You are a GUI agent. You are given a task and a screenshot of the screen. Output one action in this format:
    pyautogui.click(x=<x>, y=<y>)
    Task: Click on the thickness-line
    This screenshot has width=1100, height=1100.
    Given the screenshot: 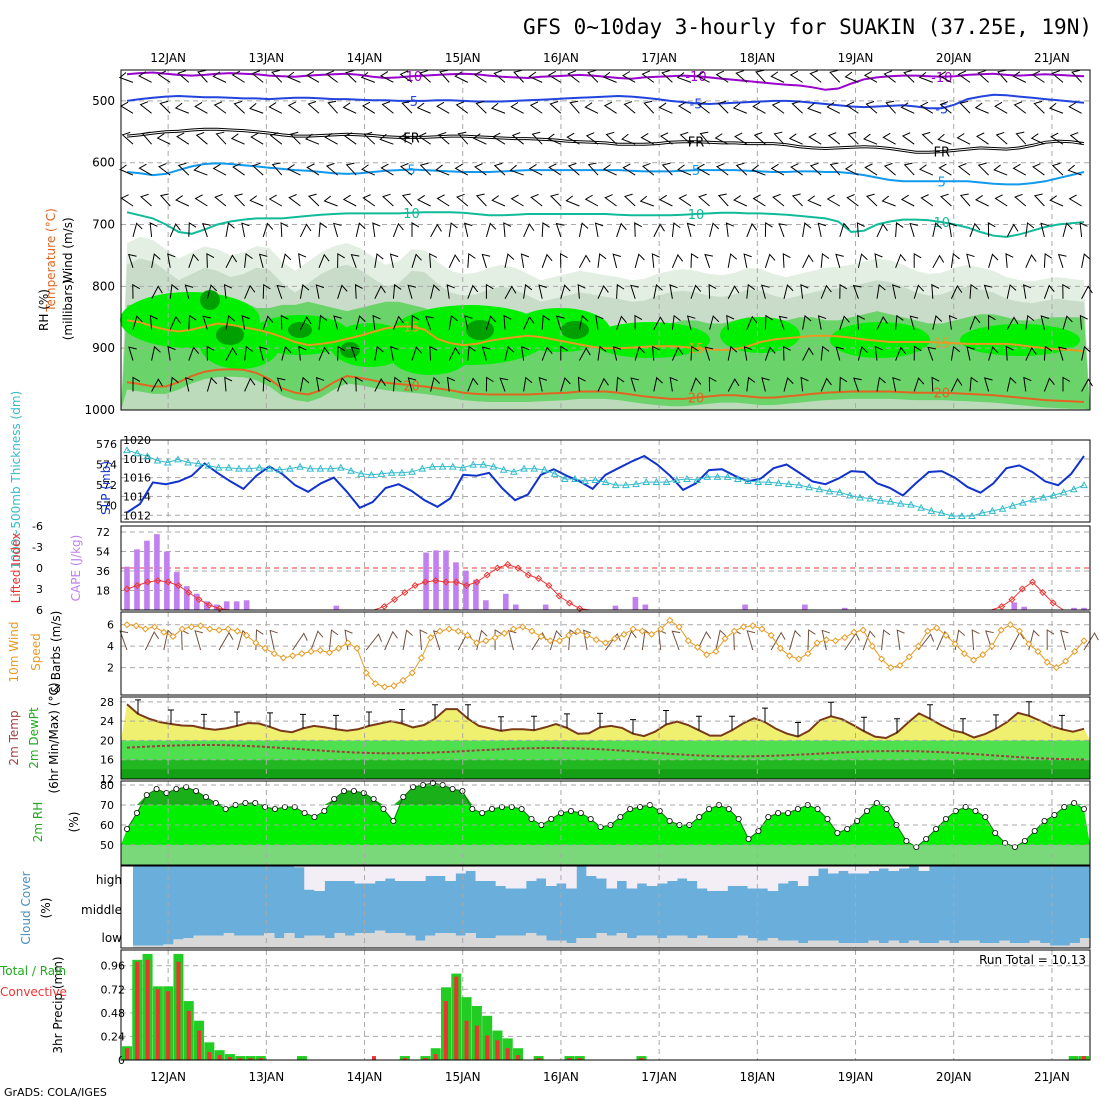 What is the action you would take?
    pyautogui.click(x=605, y=483)
    